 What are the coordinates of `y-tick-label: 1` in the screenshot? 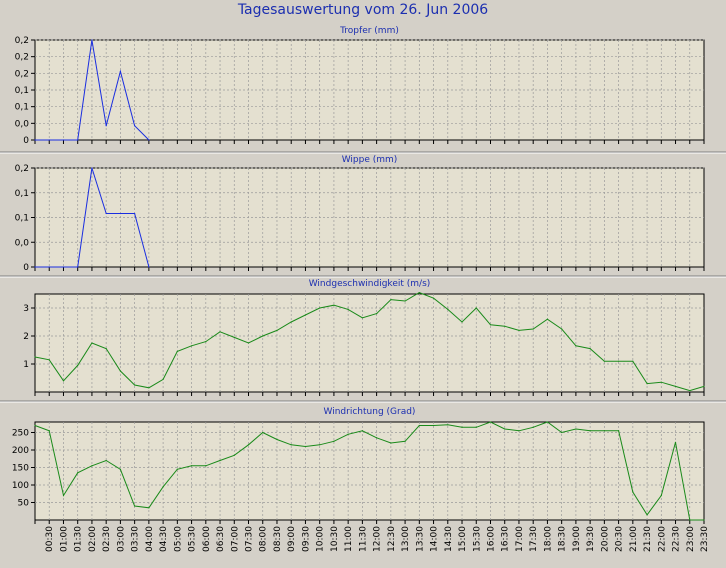 It's located at (26, 365).